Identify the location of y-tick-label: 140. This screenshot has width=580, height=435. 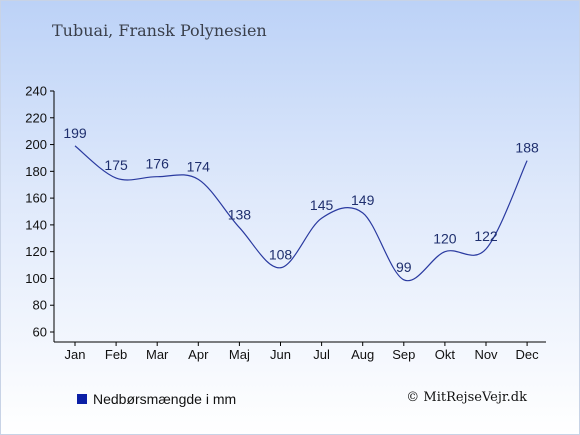
(36, 224).